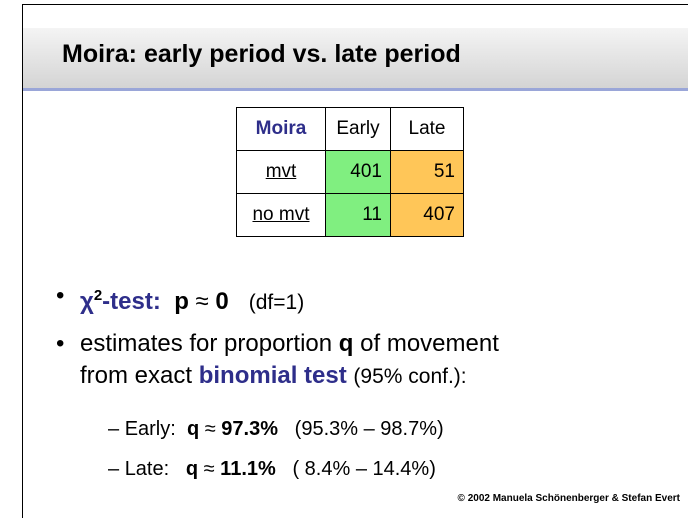 Image resolution: width=688 pixels, height=518 pixels. What do you see at coordinates (249, 429) in the screenshot?
I see `run: 97.3%` at bounding box center [249, 429].